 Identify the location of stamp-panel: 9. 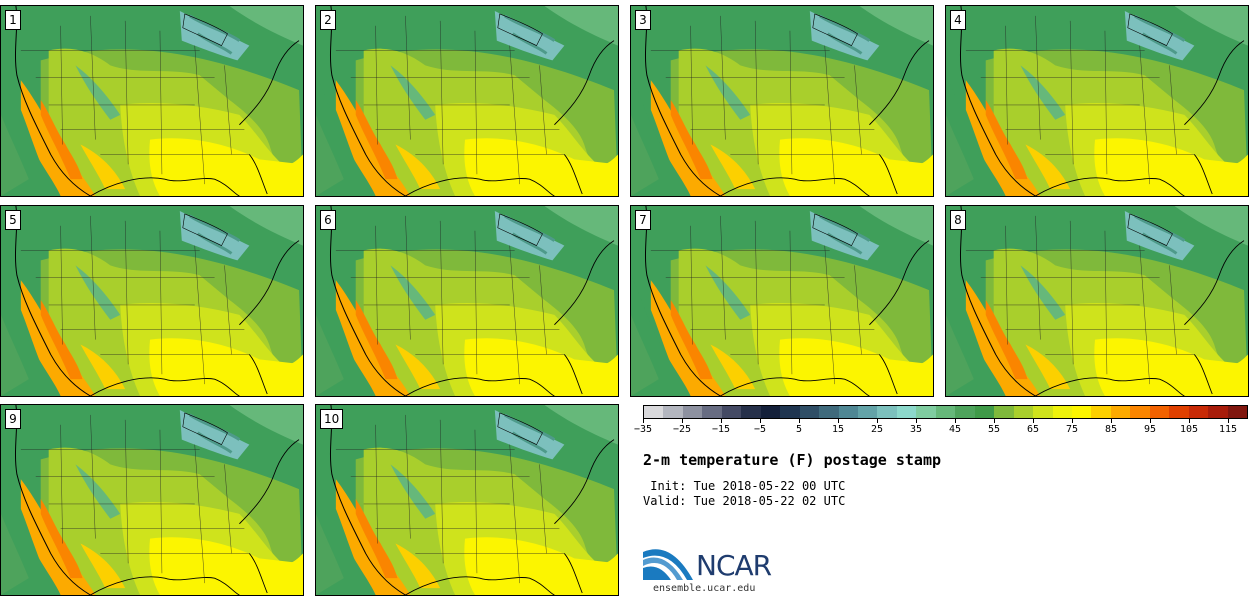
(152, 500).